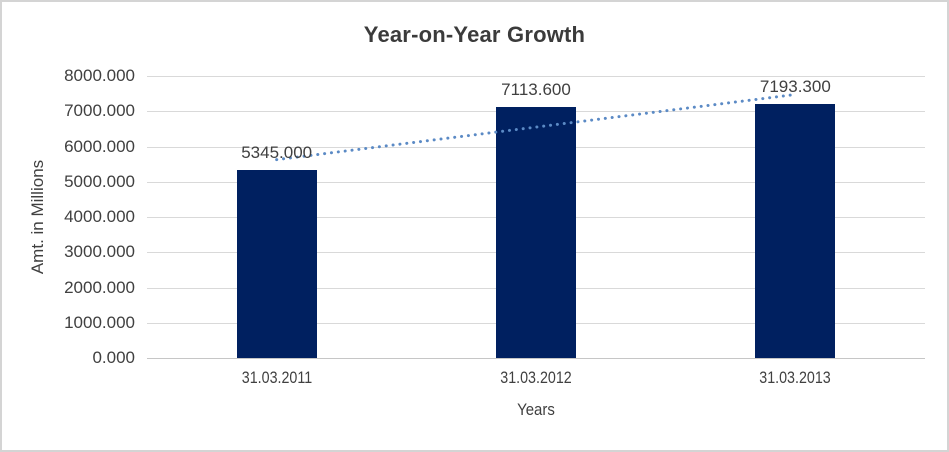 Image resolution: width=949 pixels, height=452 pixels. I want to click on trendline, so click(536, 127).